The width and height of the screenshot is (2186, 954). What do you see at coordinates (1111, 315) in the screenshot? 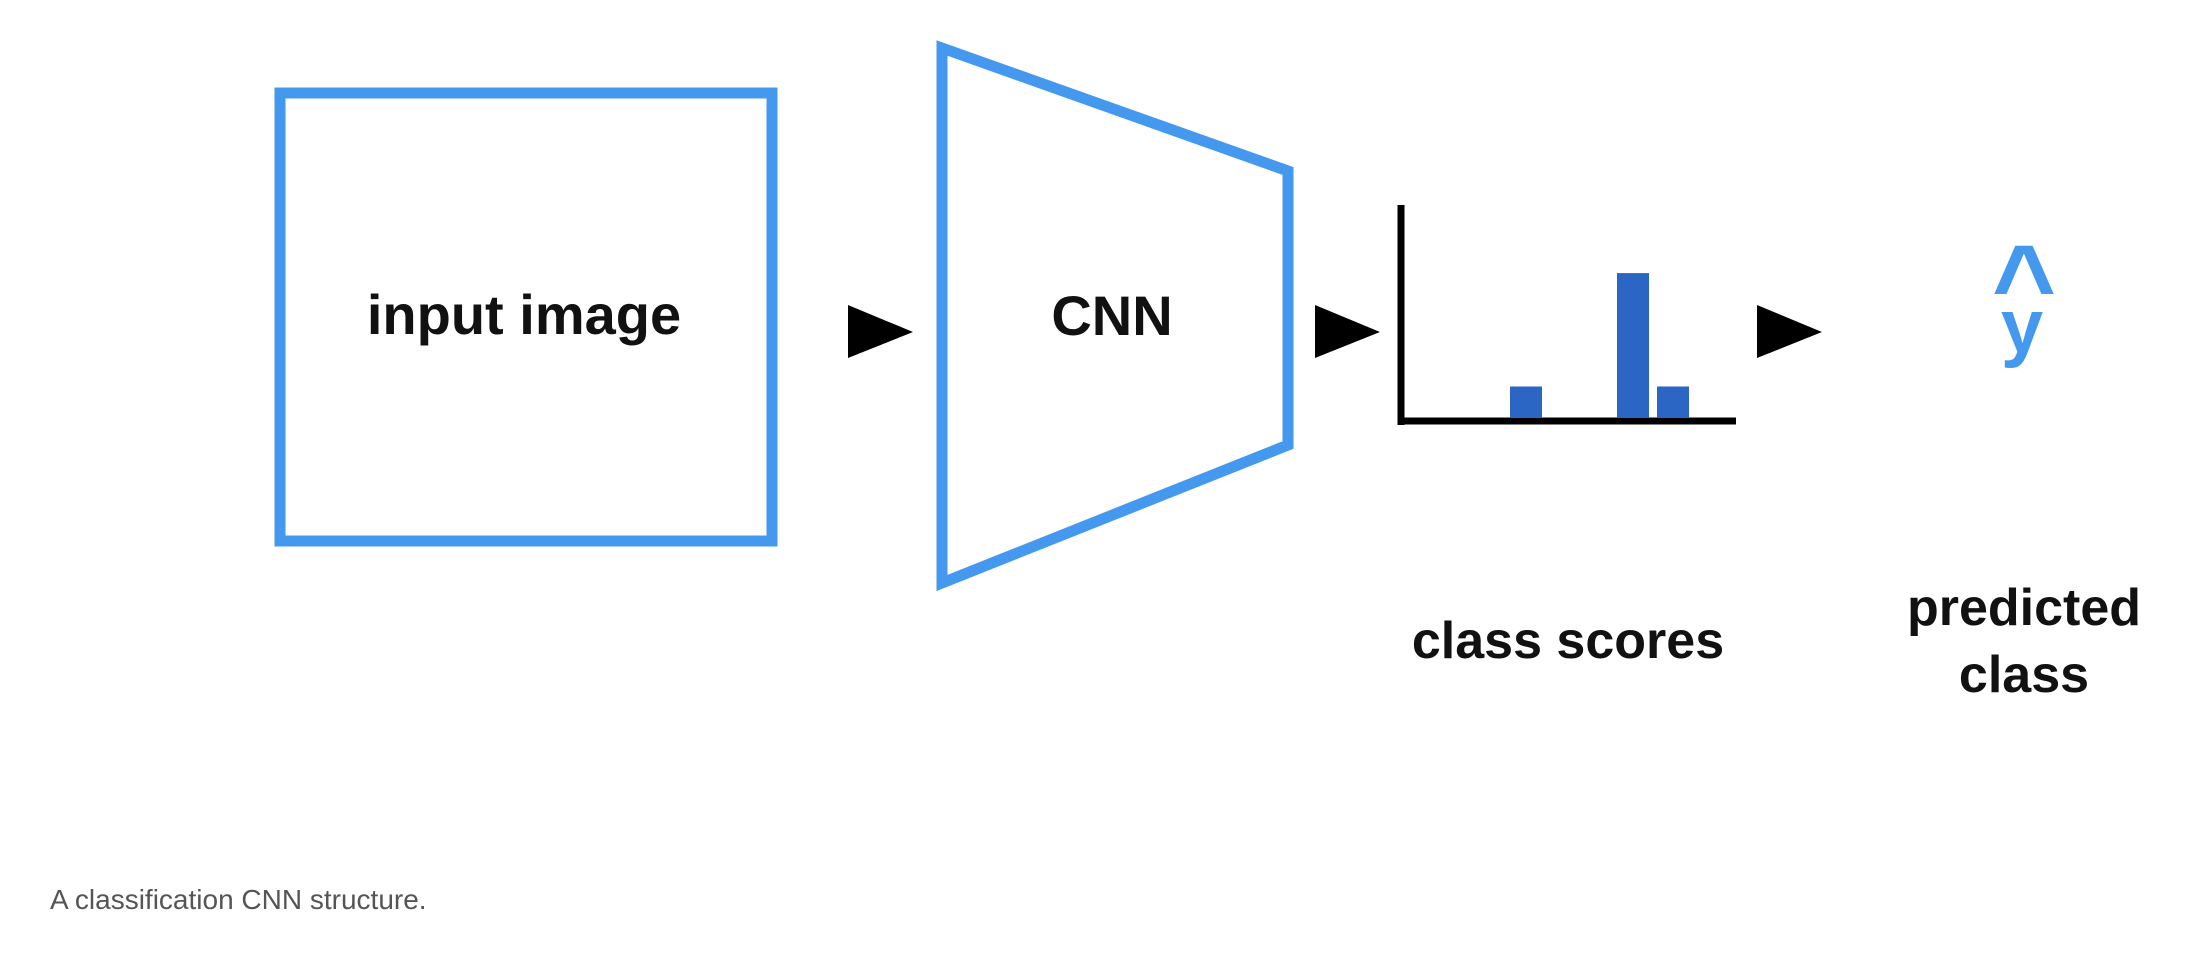
I see `cnn-label: CNN` at bounding box center [1111, 315].